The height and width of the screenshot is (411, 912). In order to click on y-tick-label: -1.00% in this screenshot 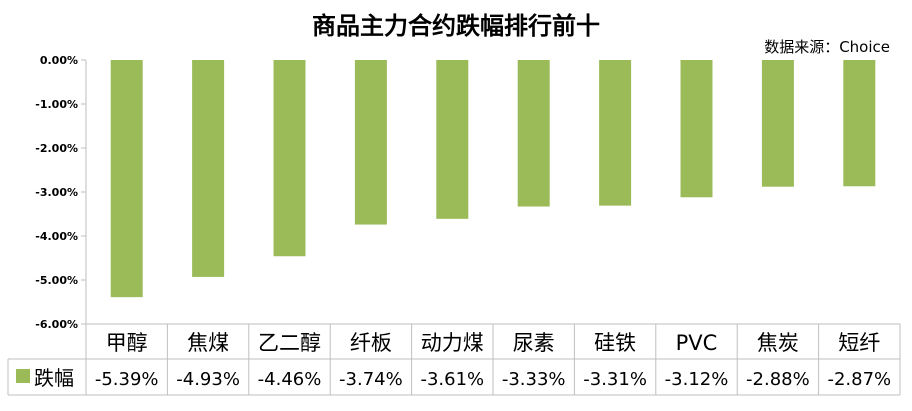, I will do `click(56, 104)`.